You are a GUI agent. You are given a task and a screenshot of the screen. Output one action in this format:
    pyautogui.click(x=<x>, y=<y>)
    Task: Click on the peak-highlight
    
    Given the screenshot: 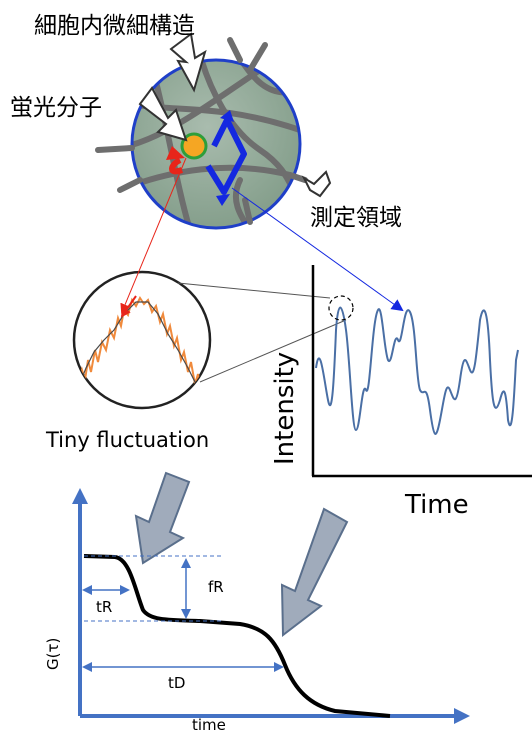 What is the action you would take?
    pyautogui.click(x=341, y=308)
    